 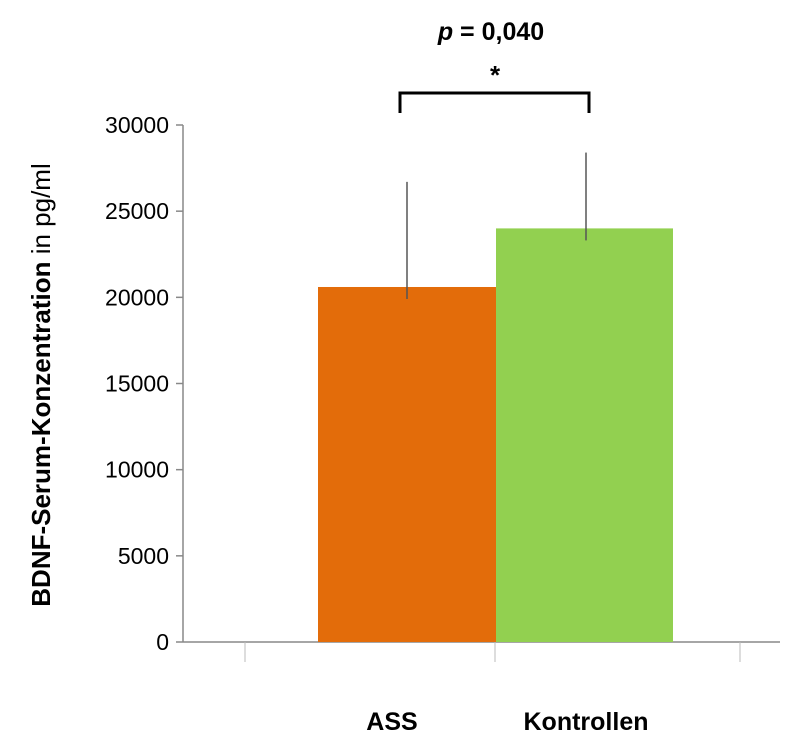 What do you see at coordinates (495, 75) in the screenshot?
I see `significance-star: *` at bounding box center [495, 75].